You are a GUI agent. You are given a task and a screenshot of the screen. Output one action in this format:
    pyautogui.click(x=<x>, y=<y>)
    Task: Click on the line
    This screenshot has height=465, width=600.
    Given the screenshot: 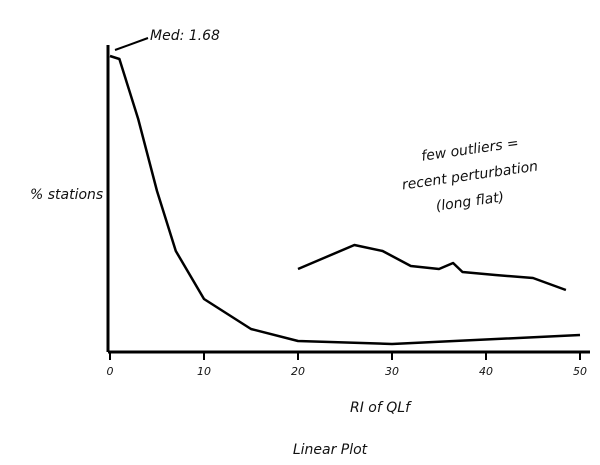 What is the action you would take?
    pyautogui.click(x=432, y=267)
    